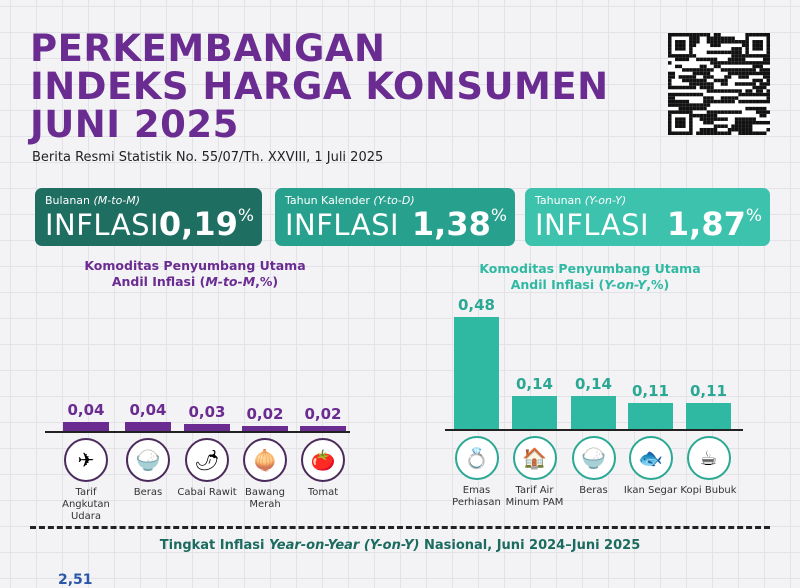 The height and width of the screenshot is (588, 800). Describe the element at coordinates (86, 504) in the screenshot. I see `category-label: Tarif Angkutan Udara` at that location.